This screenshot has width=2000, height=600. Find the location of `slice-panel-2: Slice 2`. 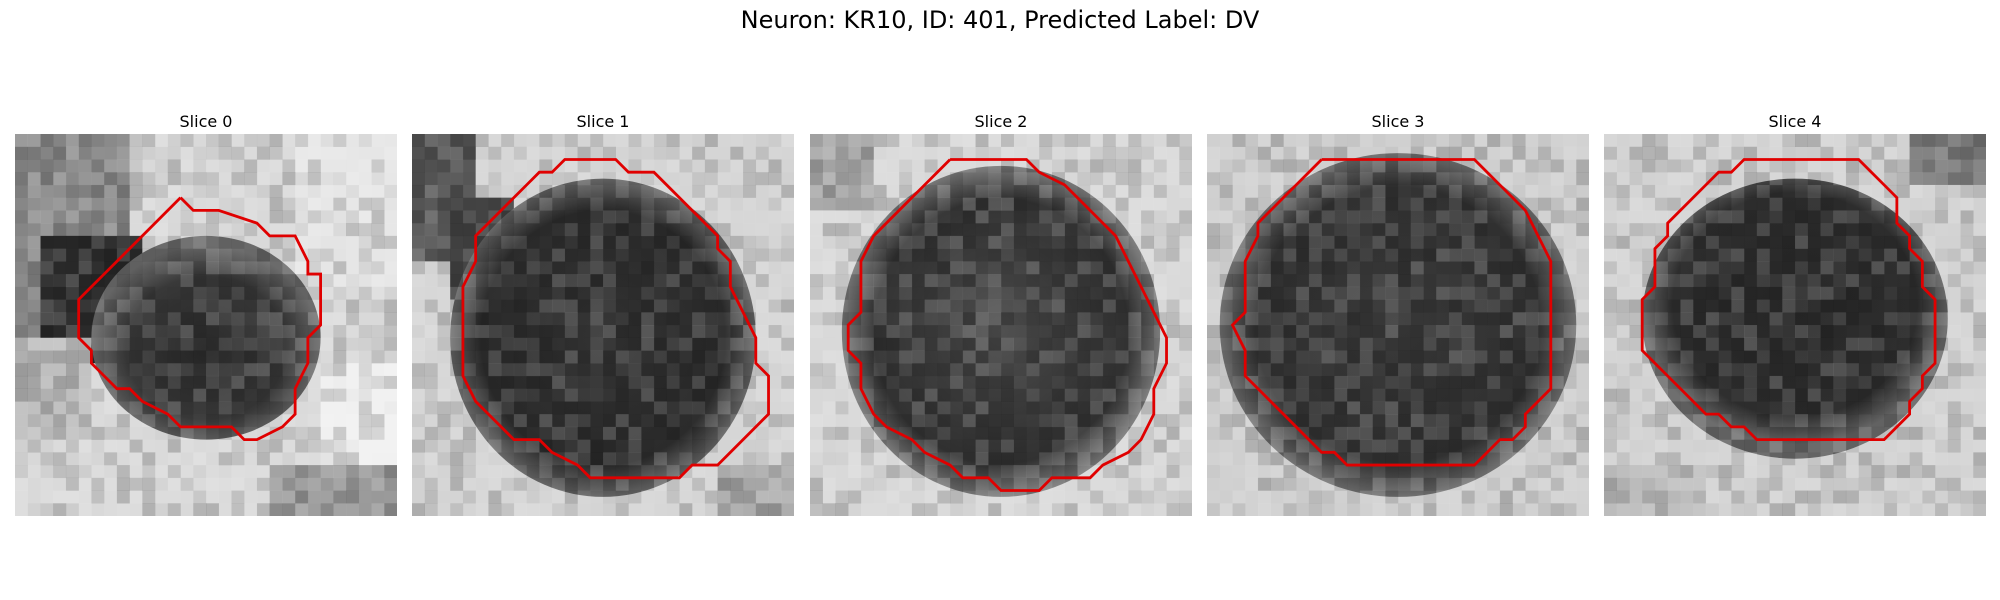

slice-panel-2: Slice 2 is located at coordinates (1001, 313).